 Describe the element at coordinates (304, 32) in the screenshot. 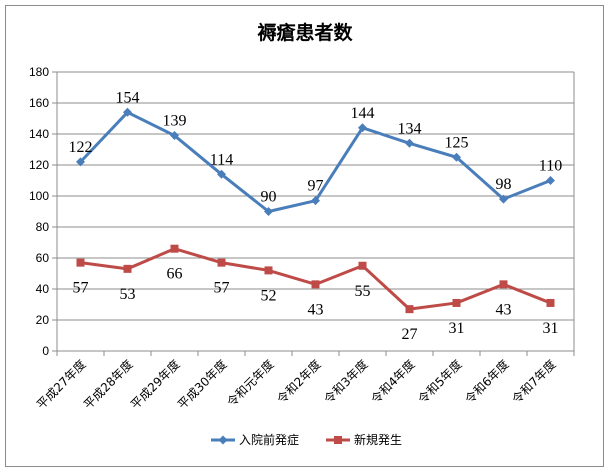

I see `chart-title: 褥瘡患者数` at that location.